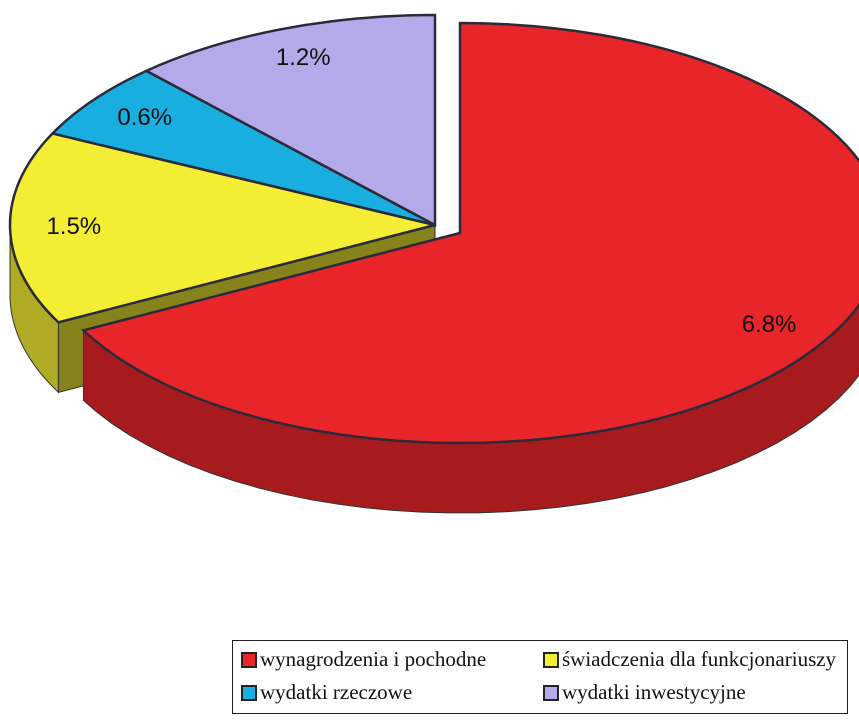 This screenshot has height=722, width=859. I want to click on legend-item: świadczenia dla funkcjonariuszy, so click(689, 659).